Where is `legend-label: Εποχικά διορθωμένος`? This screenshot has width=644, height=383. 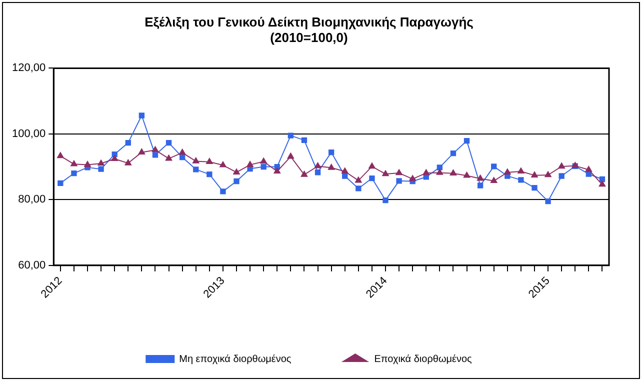 legend-label: Εποχικά διορθωμένος is located at coordinates (423, 359).